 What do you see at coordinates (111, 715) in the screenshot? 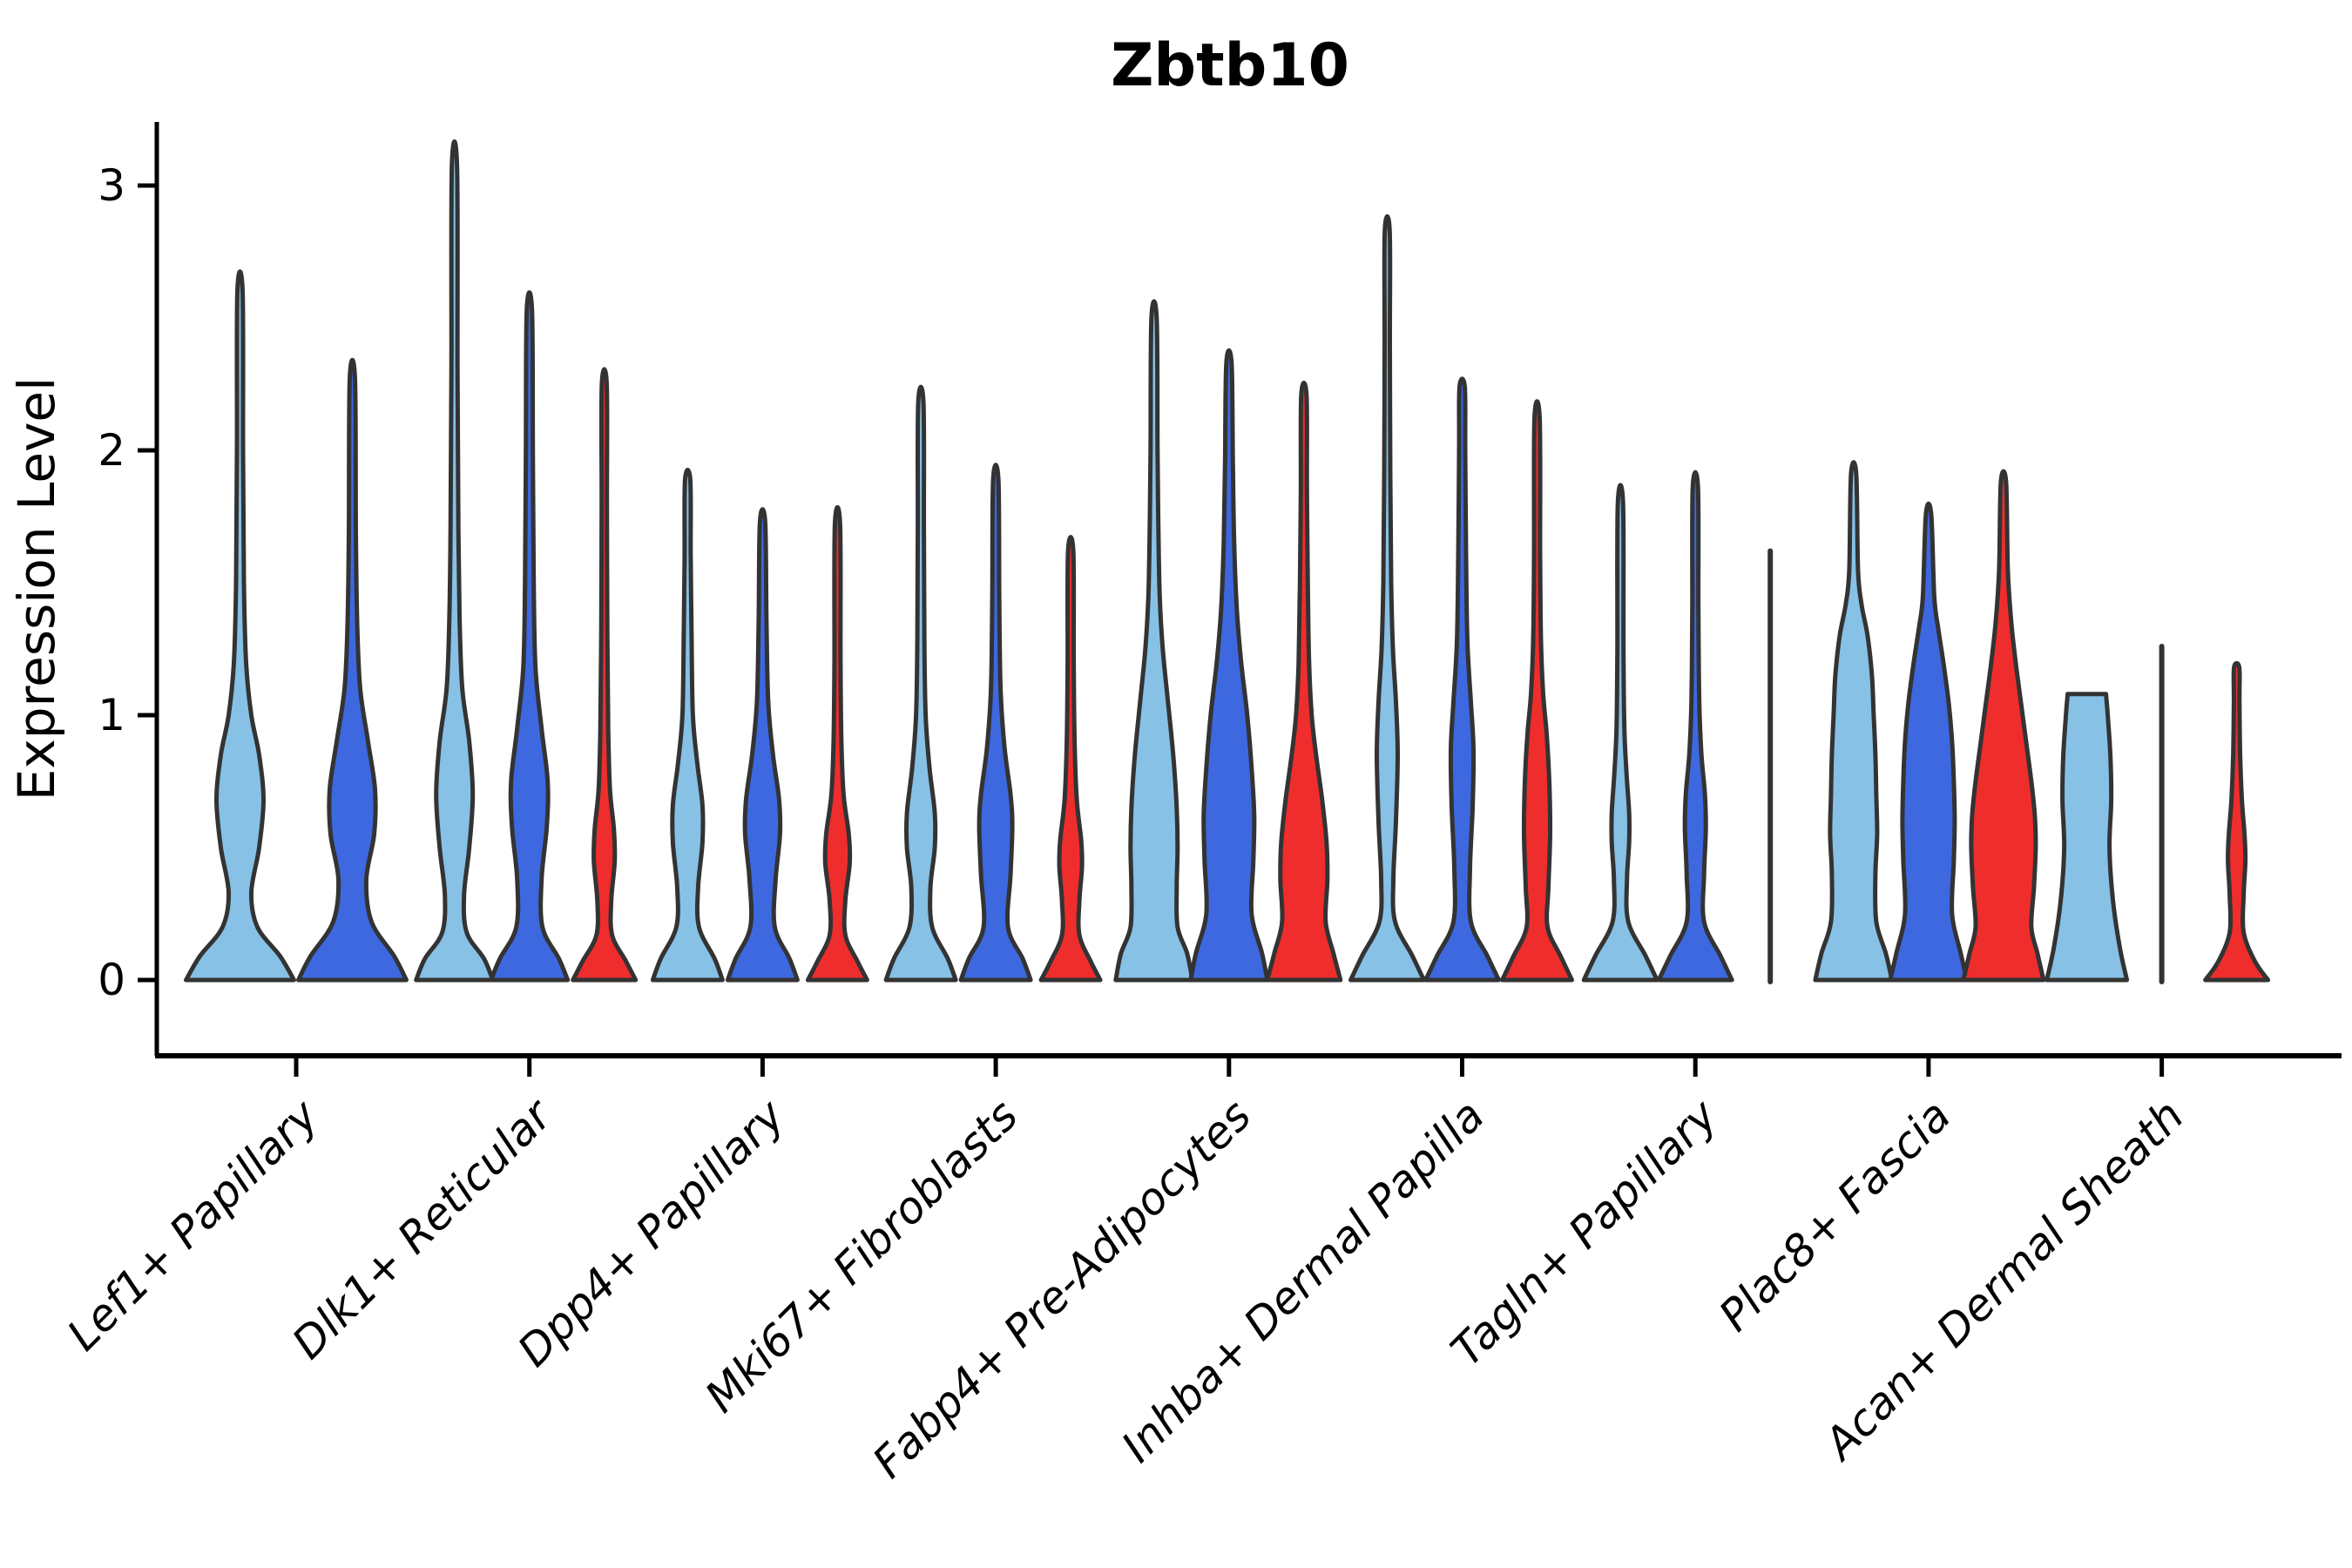
I see `y-tick-label: 1` at bounding box center [111, 715].